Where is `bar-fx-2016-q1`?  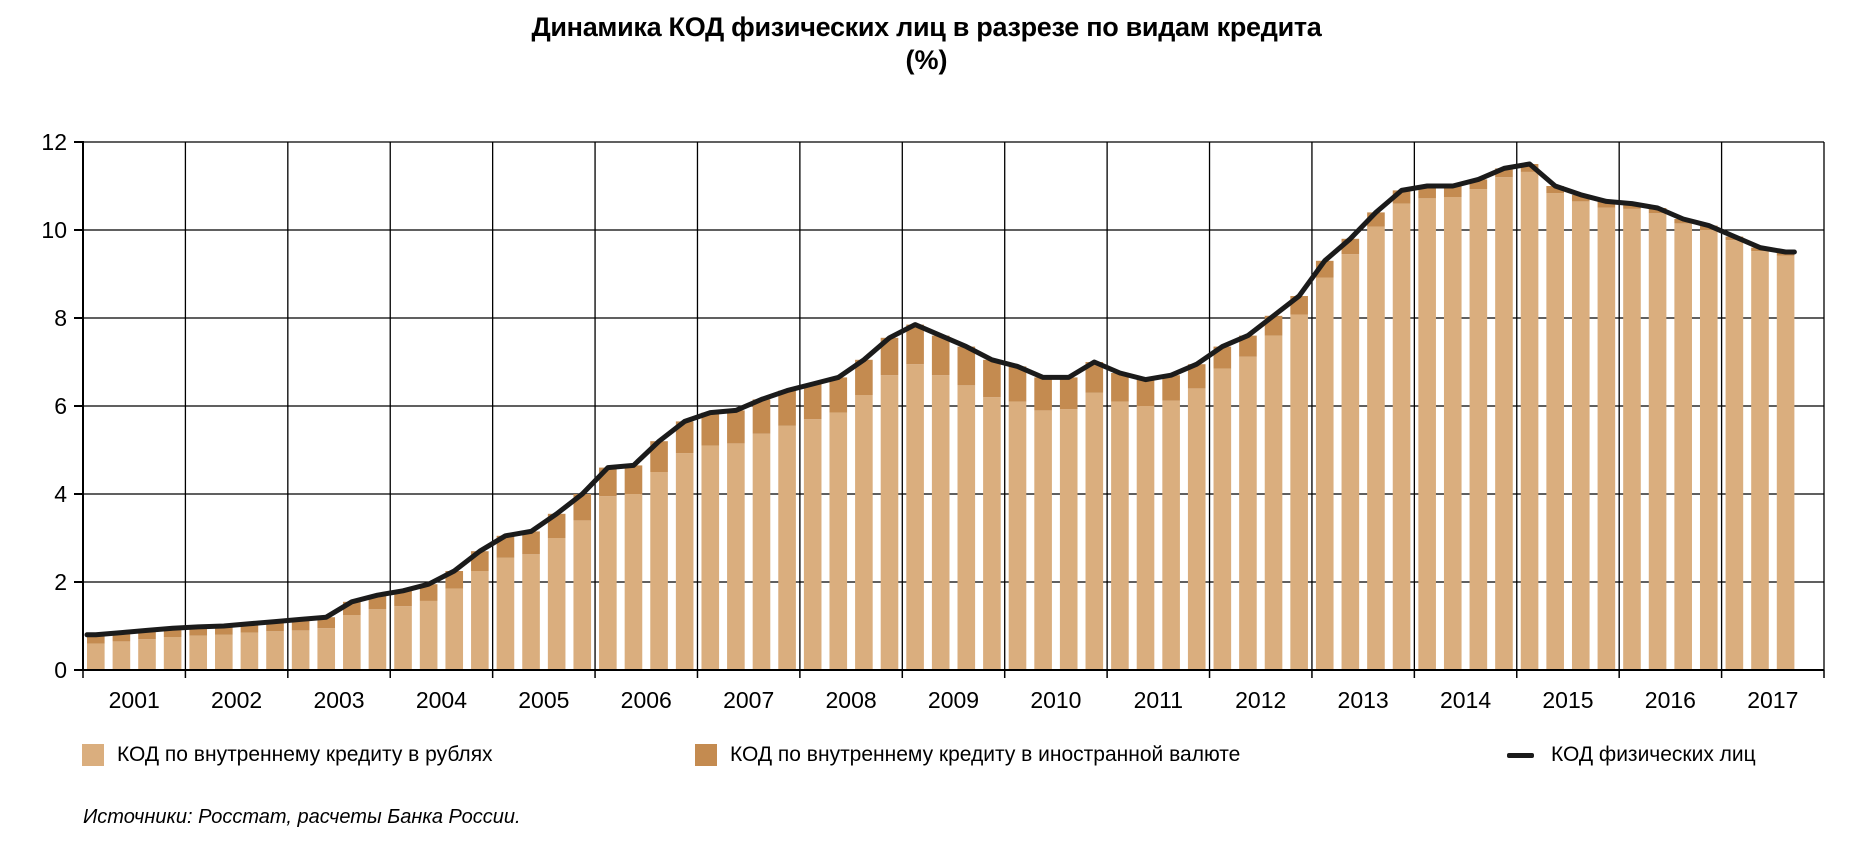 bar-fx-2016-q1 is located at coordinates (1632, 206).